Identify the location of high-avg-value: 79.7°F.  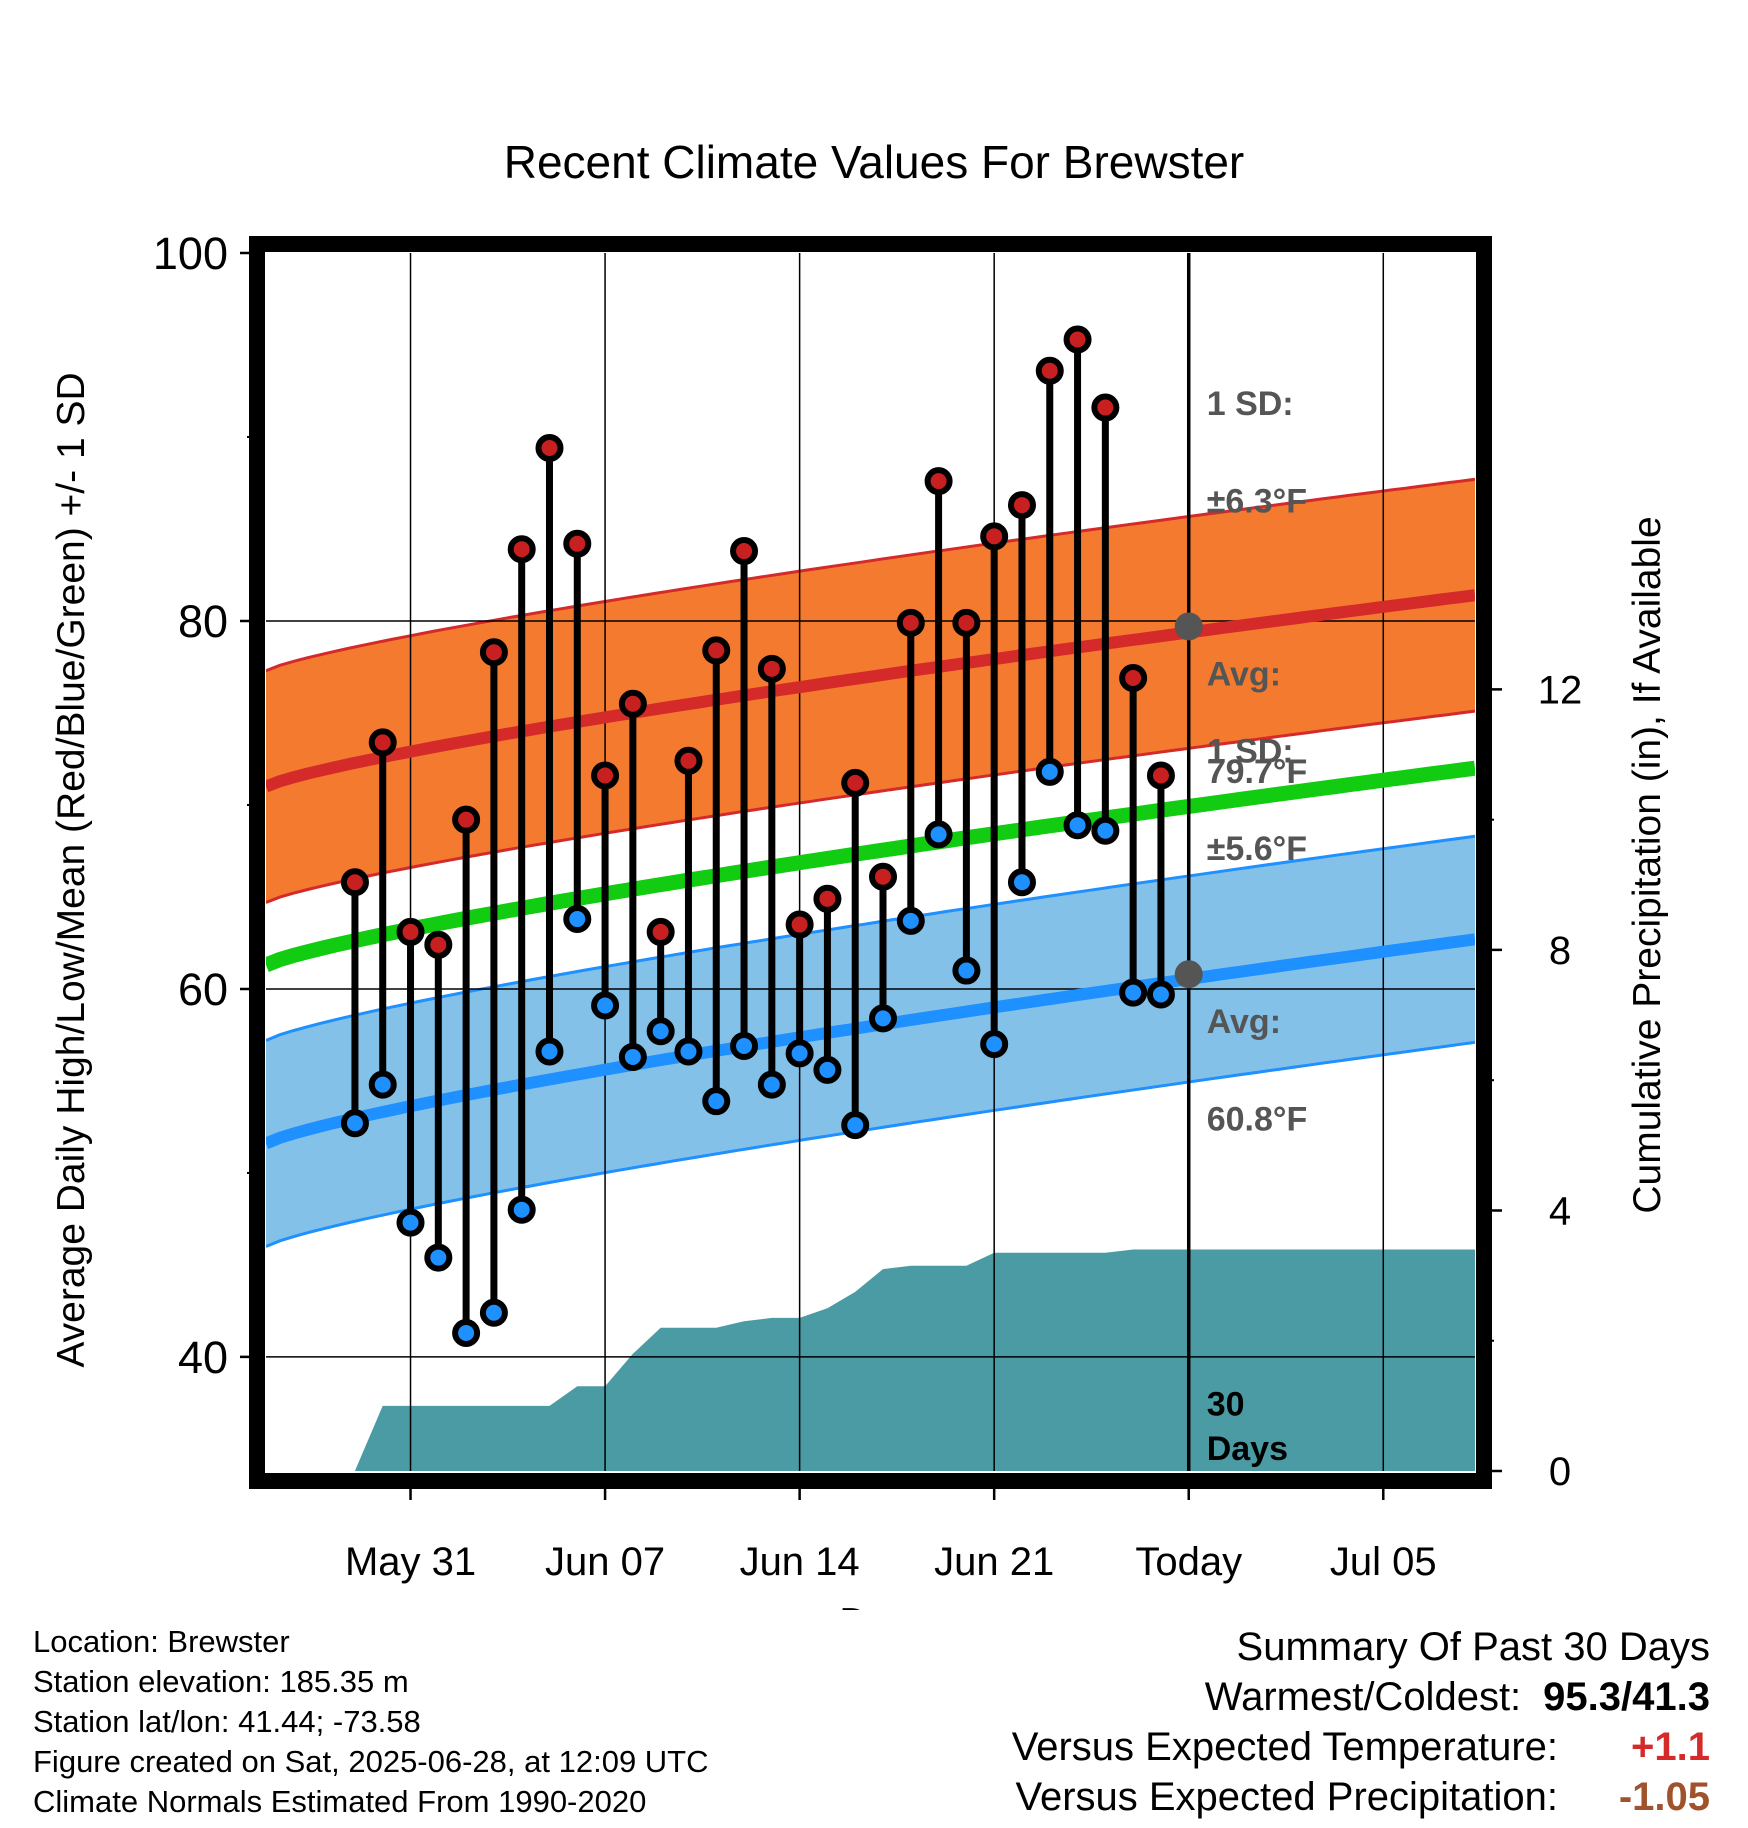
(1257, 772).